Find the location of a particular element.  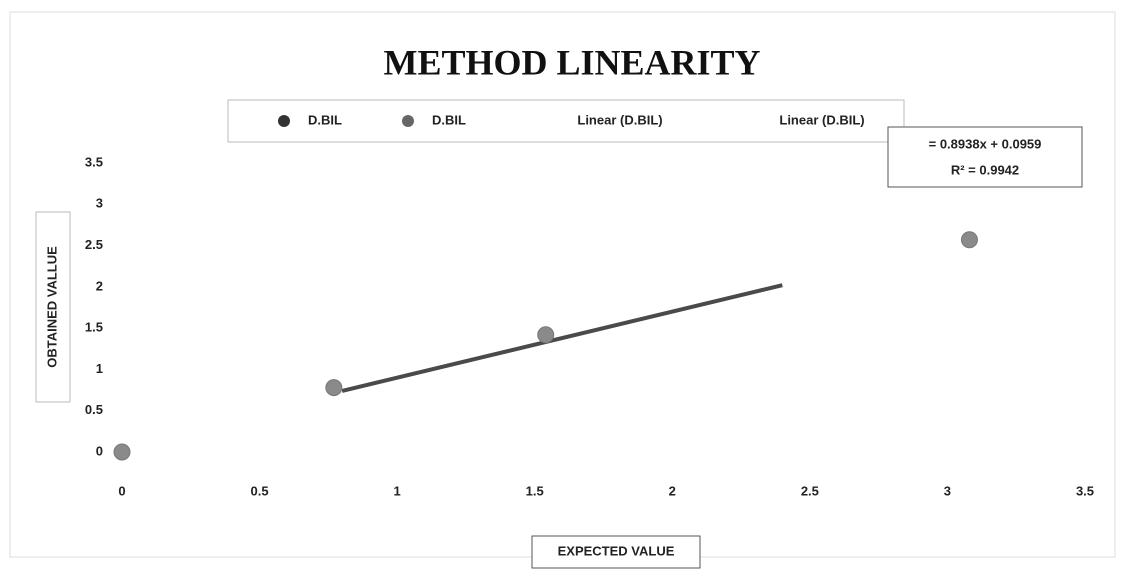

trendline is located at coordinates (562, 338).